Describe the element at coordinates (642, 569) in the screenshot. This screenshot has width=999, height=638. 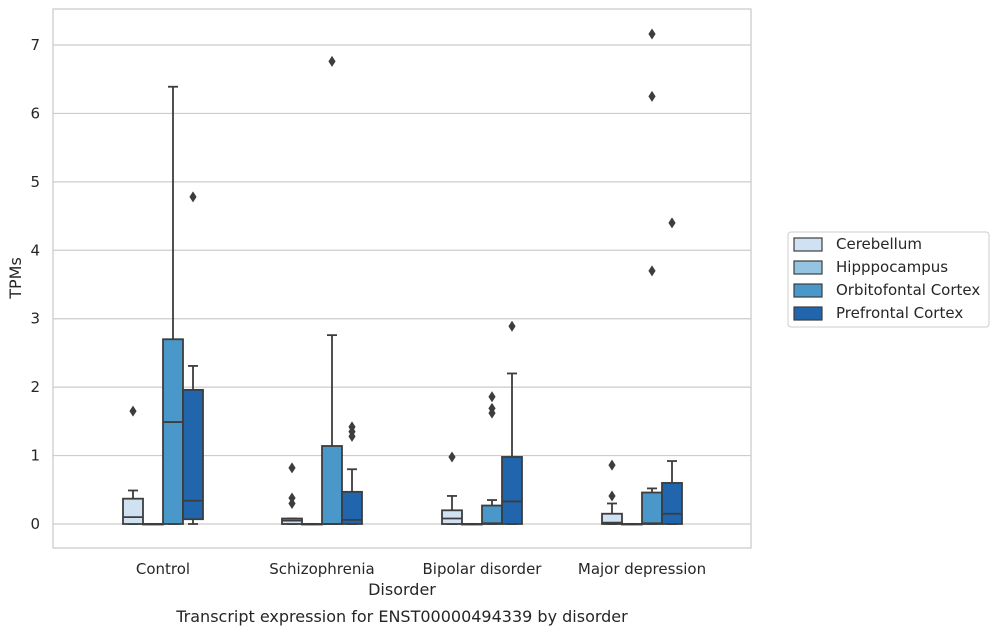
I see `x-tick-label: Major depression` at that location.